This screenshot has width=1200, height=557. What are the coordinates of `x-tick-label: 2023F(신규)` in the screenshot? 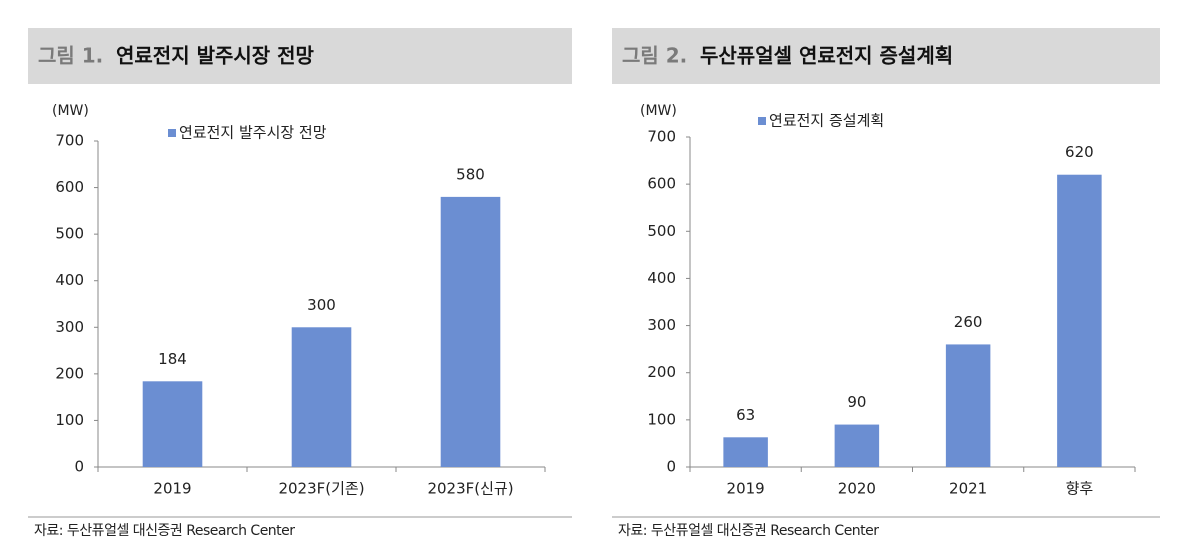 It's located at (470, 489).